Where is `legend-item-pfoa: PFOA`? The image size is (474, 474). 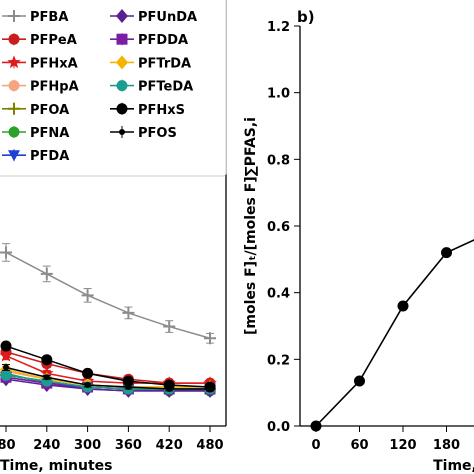
legend-item-pfoa: PFOA is located at coordinates (35, 110).